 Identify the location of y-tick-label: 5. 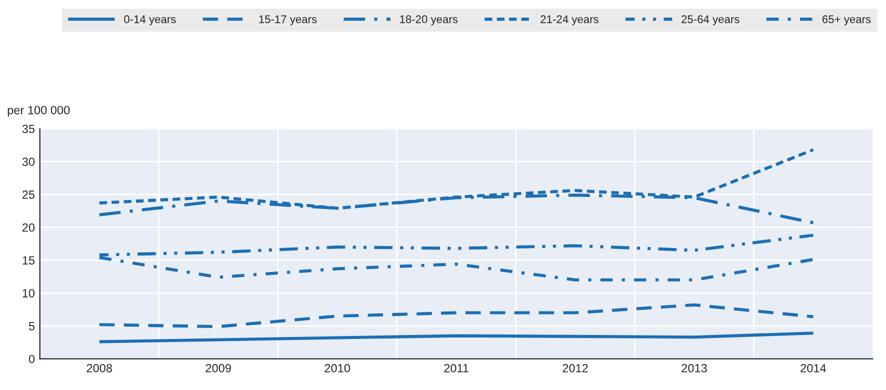
(31, 326).